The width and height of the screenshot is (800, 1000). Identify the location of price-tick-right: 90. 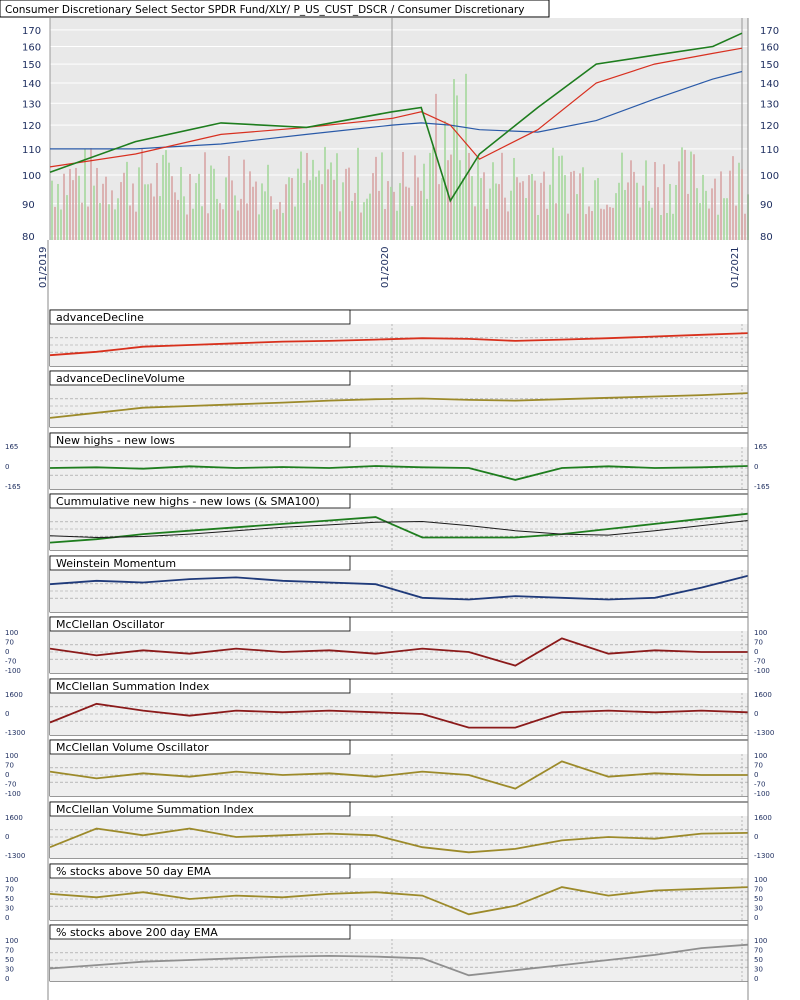
(766, 205).